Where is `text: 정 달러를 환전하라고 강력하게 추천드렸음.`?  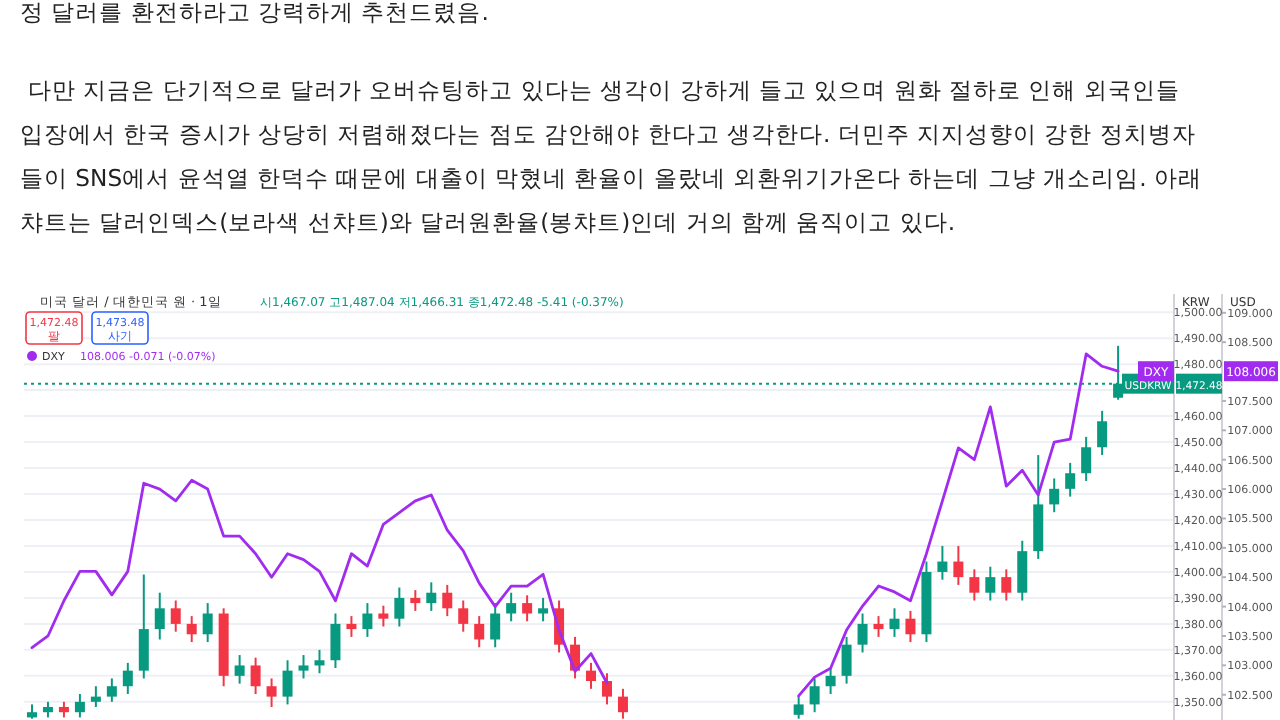
text: 정 달러를 환전하라고 강력하게 추천드렸음. is located at coordinates (254, 13).